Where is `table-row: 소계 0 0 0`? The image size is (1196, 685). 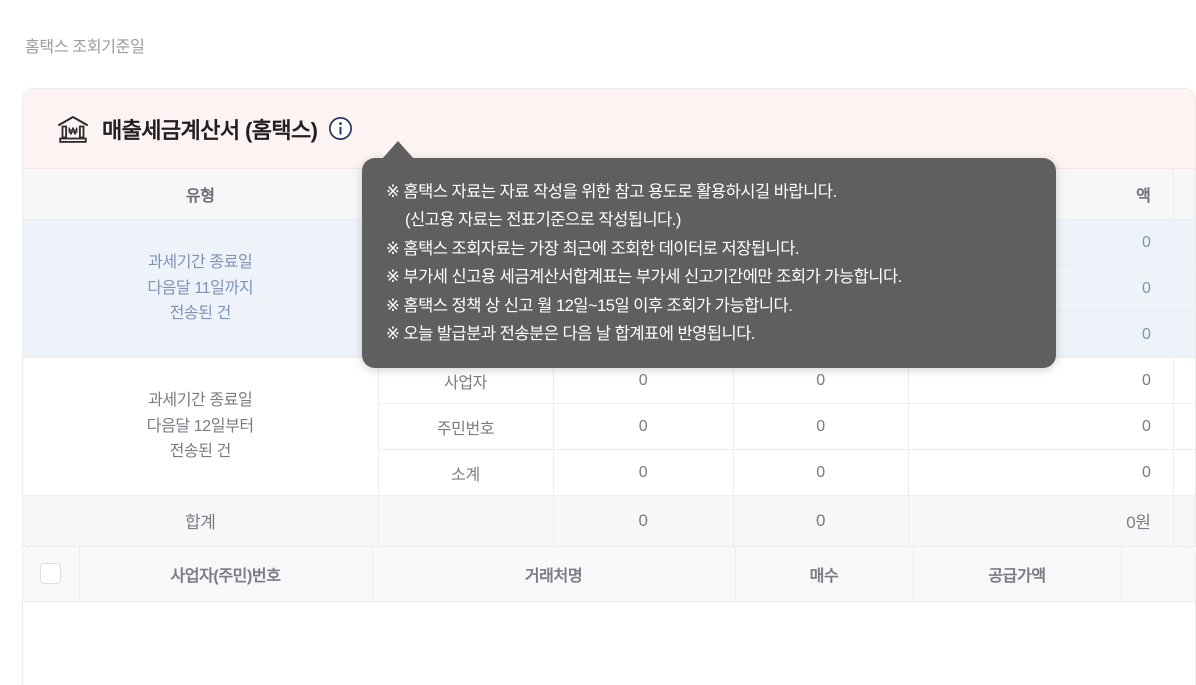 table-row: 소계 0 0 0 is located at coordinates (609, 472).